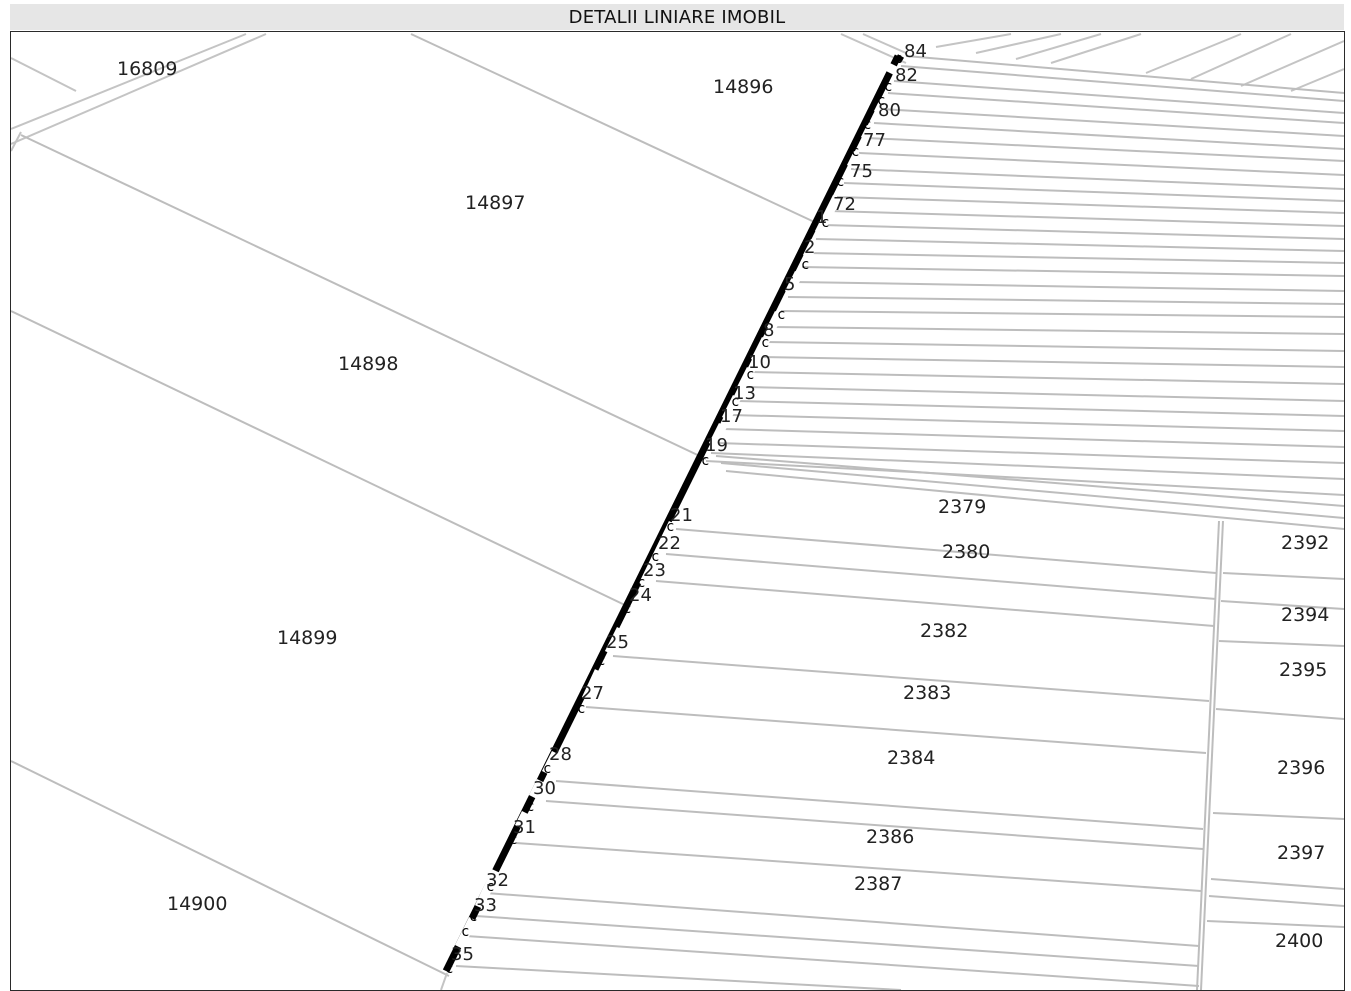 Image resolution: width=1351 pixels, height=991 pixels. What do you see at coordinates (677, 17) in the screenshot?
I see `page-title: DETALII LINIARE IMOBIL` at bounding box center [677, 17].